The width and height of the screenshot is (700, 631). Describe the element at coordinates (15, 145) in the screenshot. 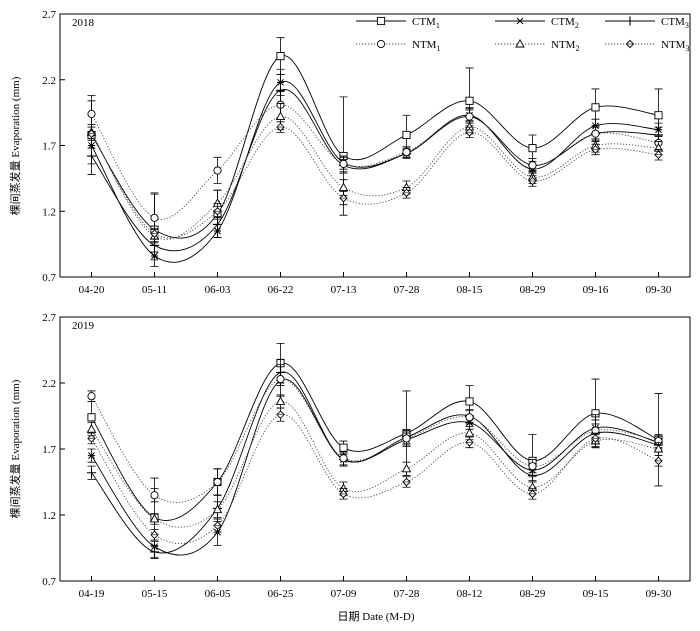

I see `y-axis-label-top: 棵间蒸发量 Evaporation (mm)` at that location.